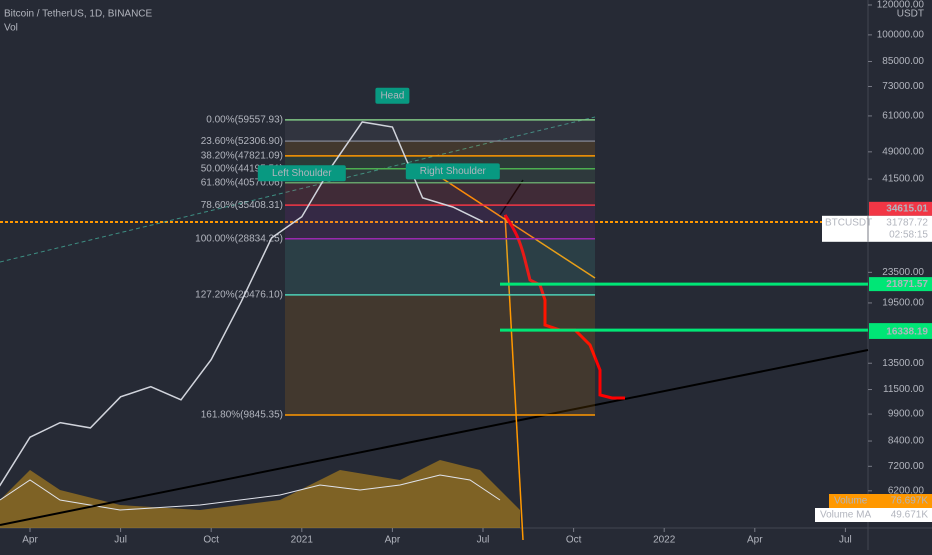 The height and width of the screenshot is (555, 932). I want to click on red-projection, so click(564, 307).